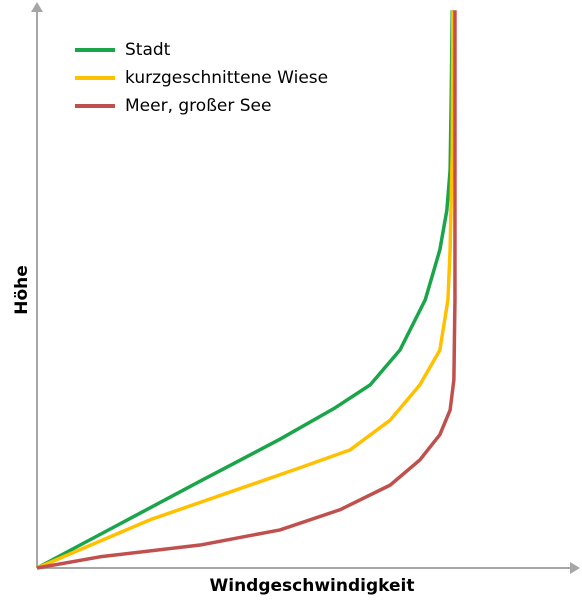 The image size is (582, 601). I want to click on y-axis-label: Höhe, so click(22, 290).